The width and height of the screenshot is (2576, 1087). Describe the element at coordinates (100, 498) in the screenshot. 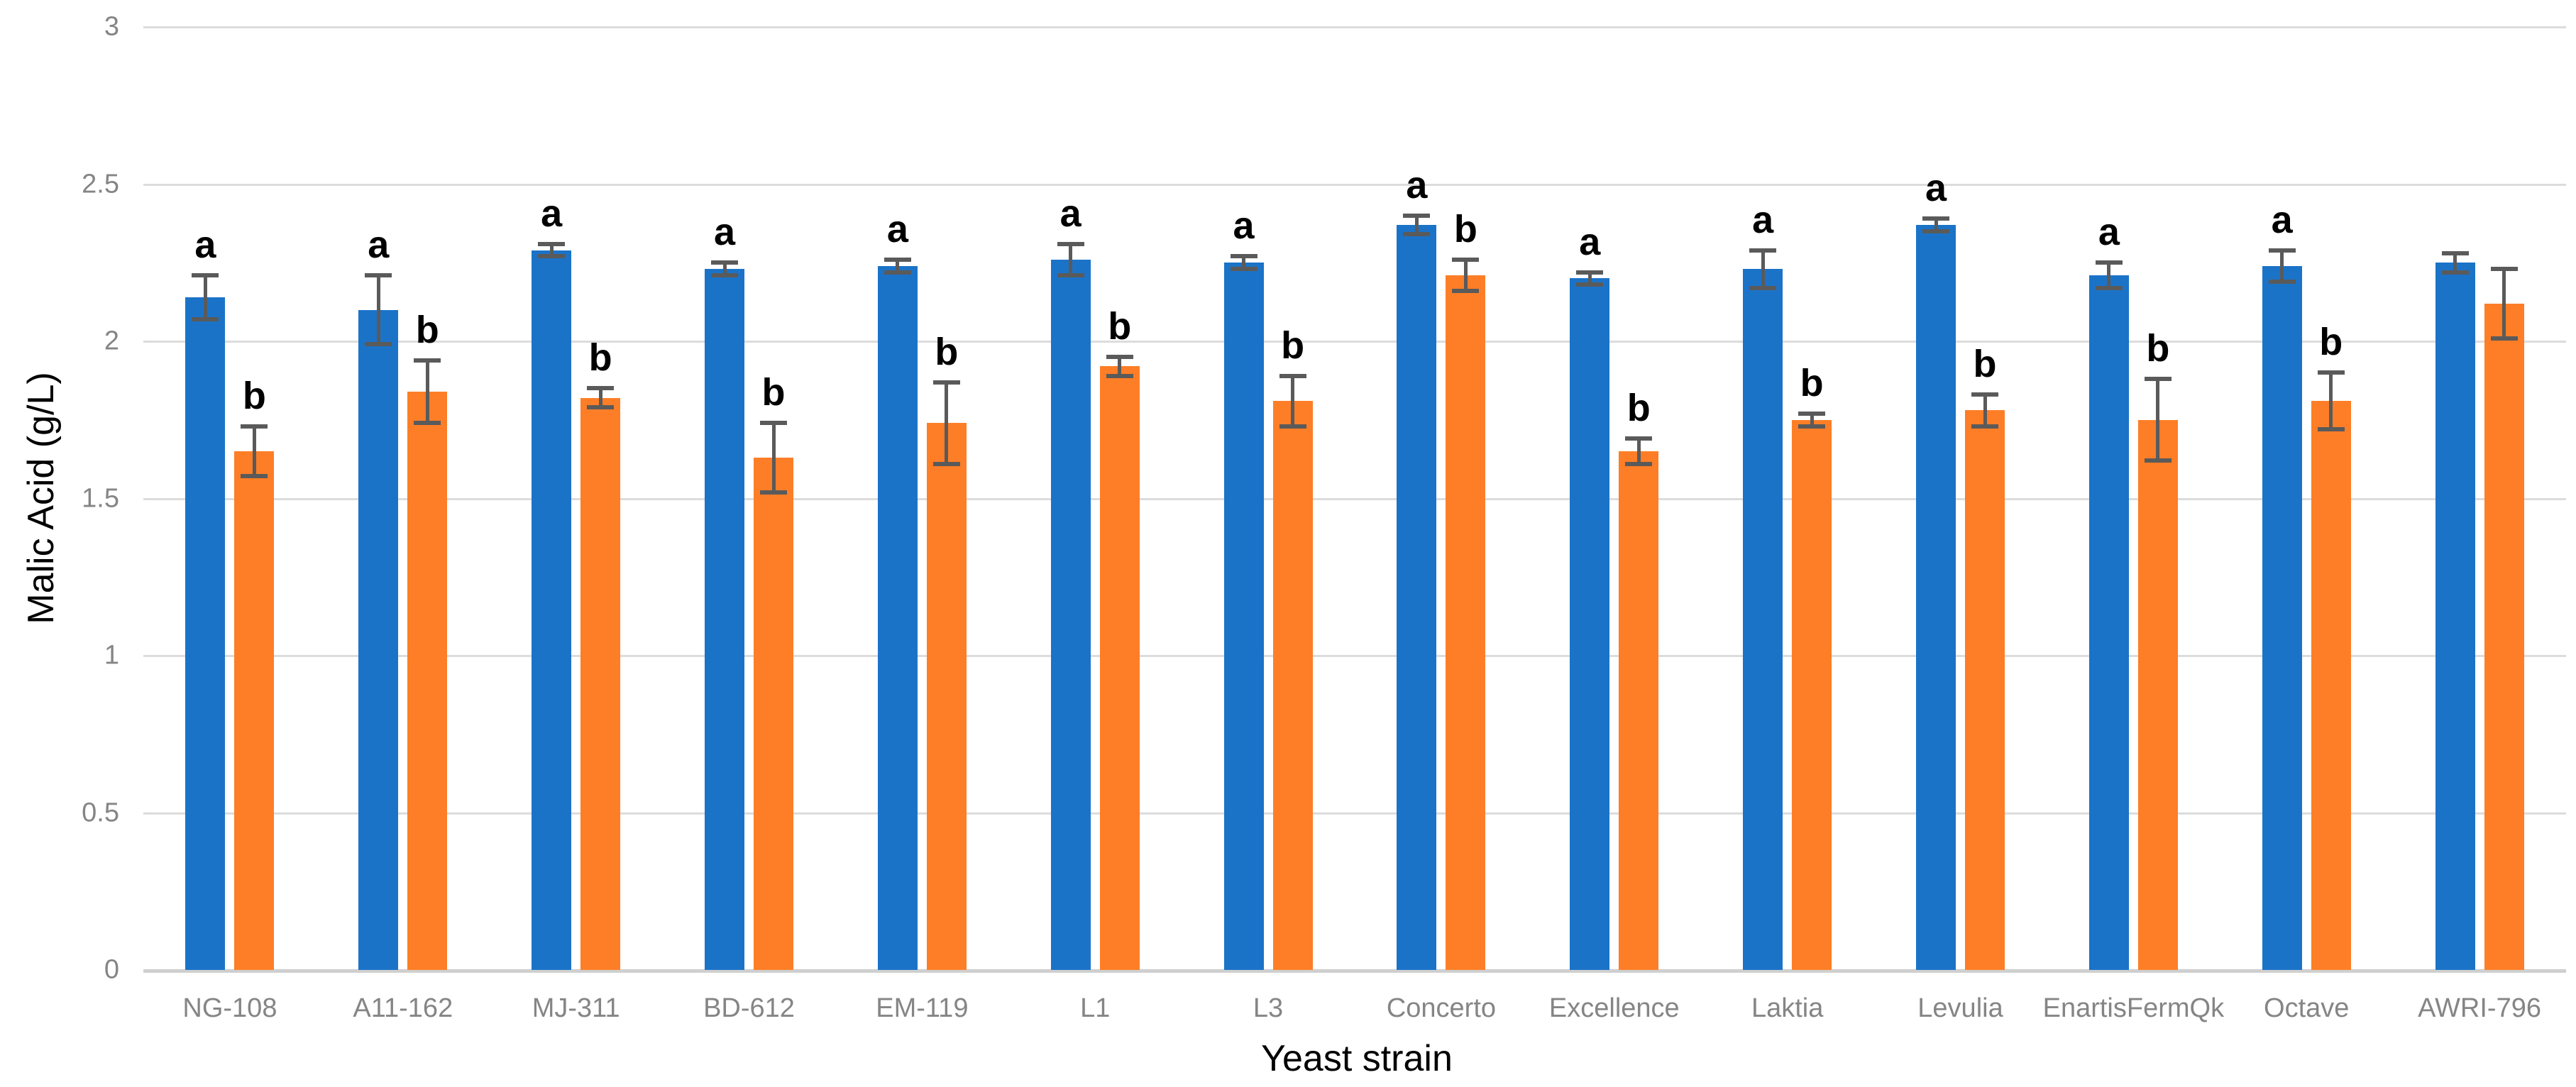

I see `y-tick-label: 1.5` at that location.